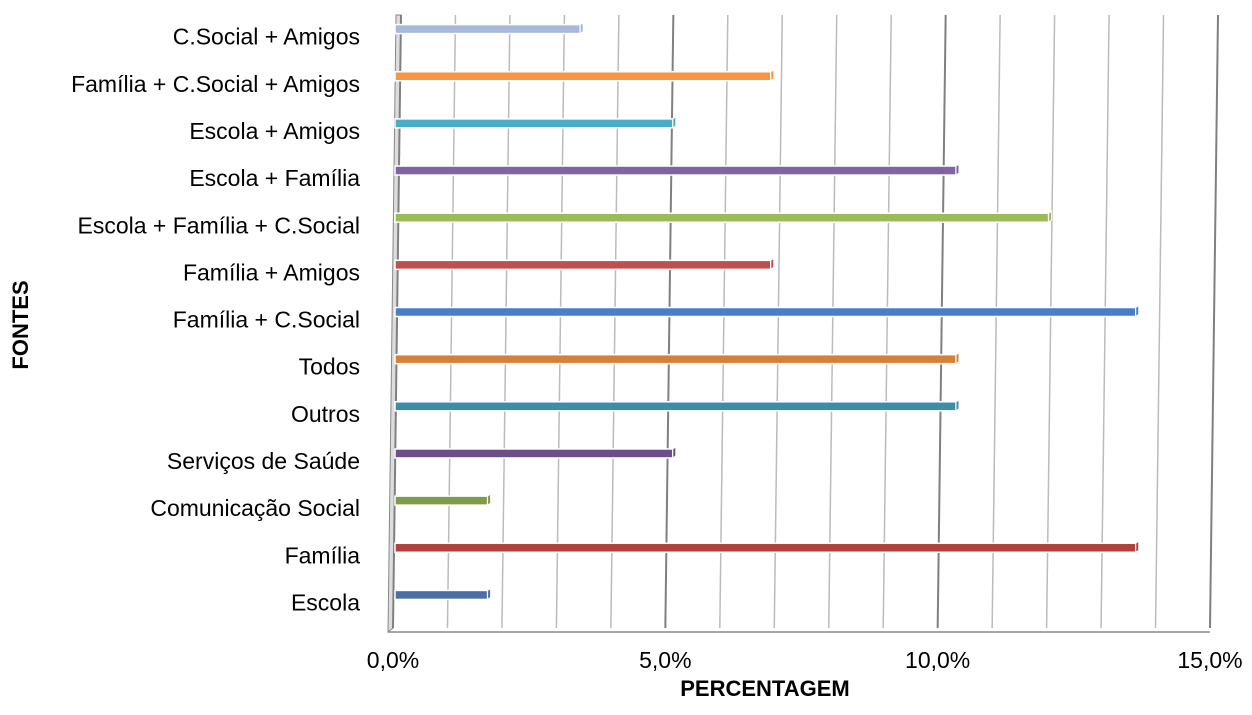 The image size is (1252, 715). Describe the element at coordinates (393, 660) in the screenshot. I see `x-tick-label: 0,0%` at that location.